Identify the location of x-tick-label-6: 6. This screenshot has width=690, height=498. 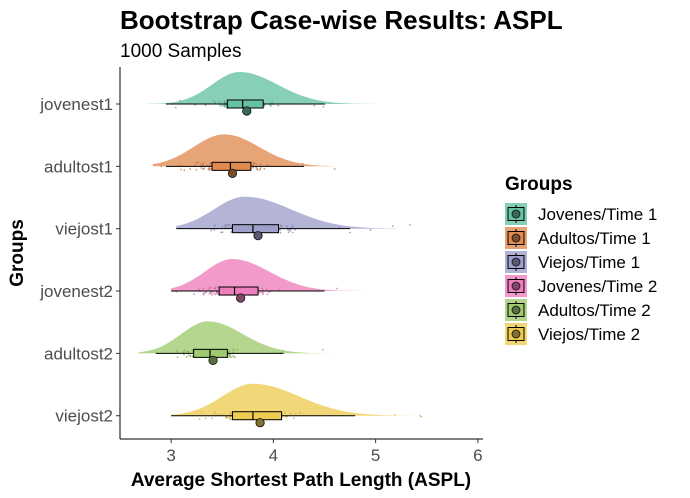
(477, 455).